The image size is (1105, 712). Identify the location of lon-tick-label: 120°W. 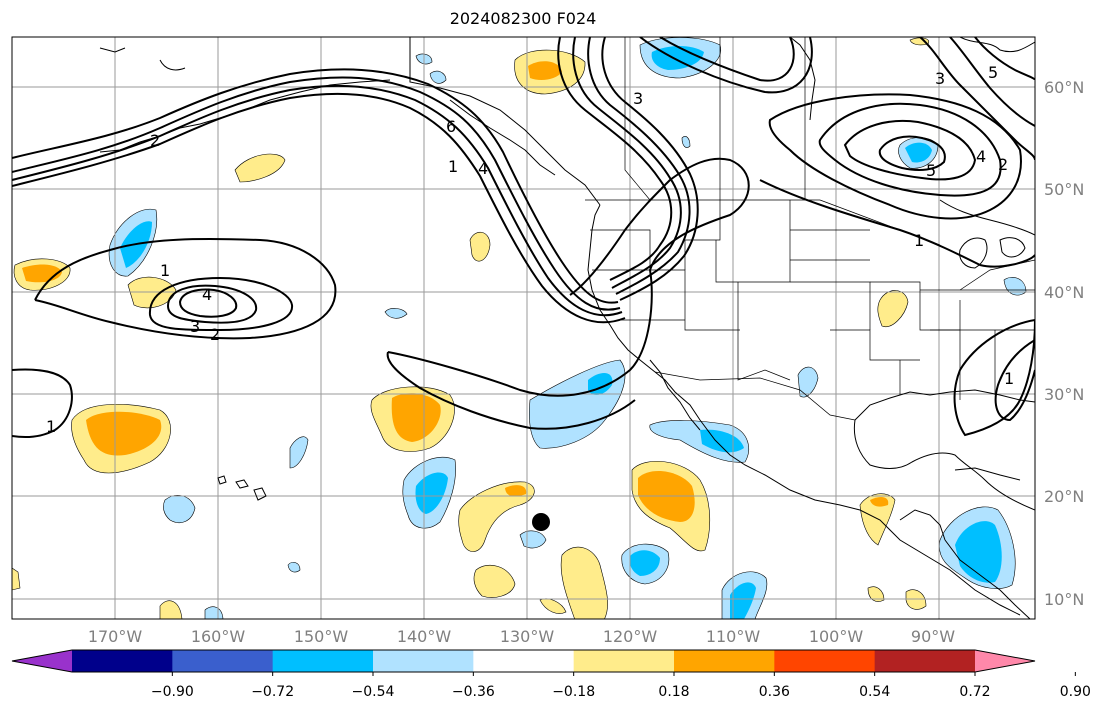
(630, 636).